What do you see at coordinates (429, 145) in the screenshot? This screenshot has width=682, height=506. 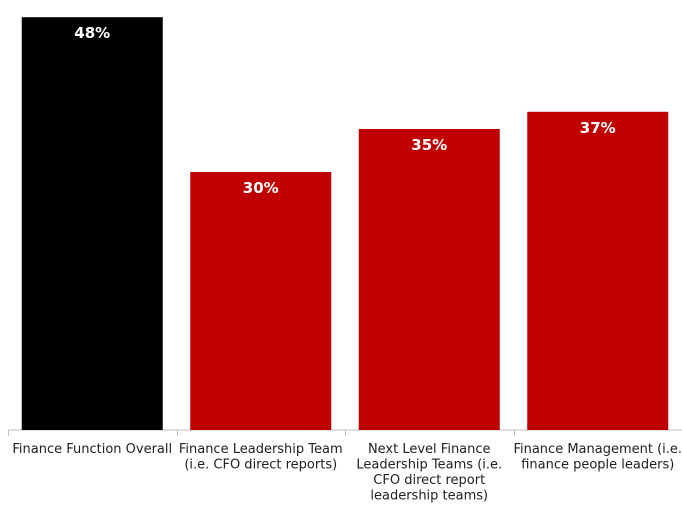 I see `bar-value-label-3: 35%` at bounding box center [429, 145].